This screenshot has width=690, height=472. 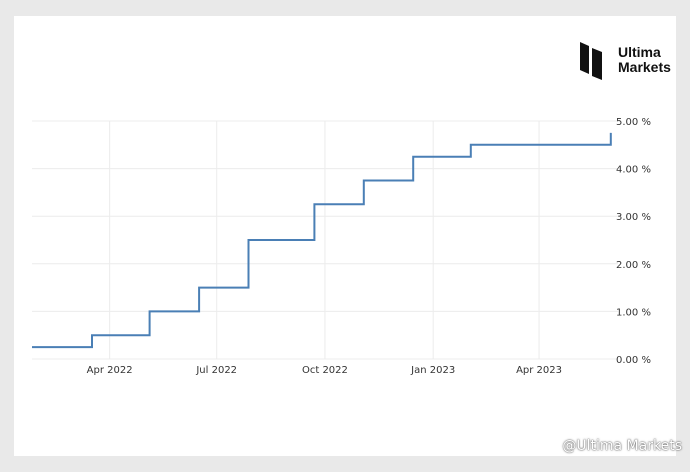 I want to click on watermark-text: @Ultima Markets, so click(x=622, y=446).